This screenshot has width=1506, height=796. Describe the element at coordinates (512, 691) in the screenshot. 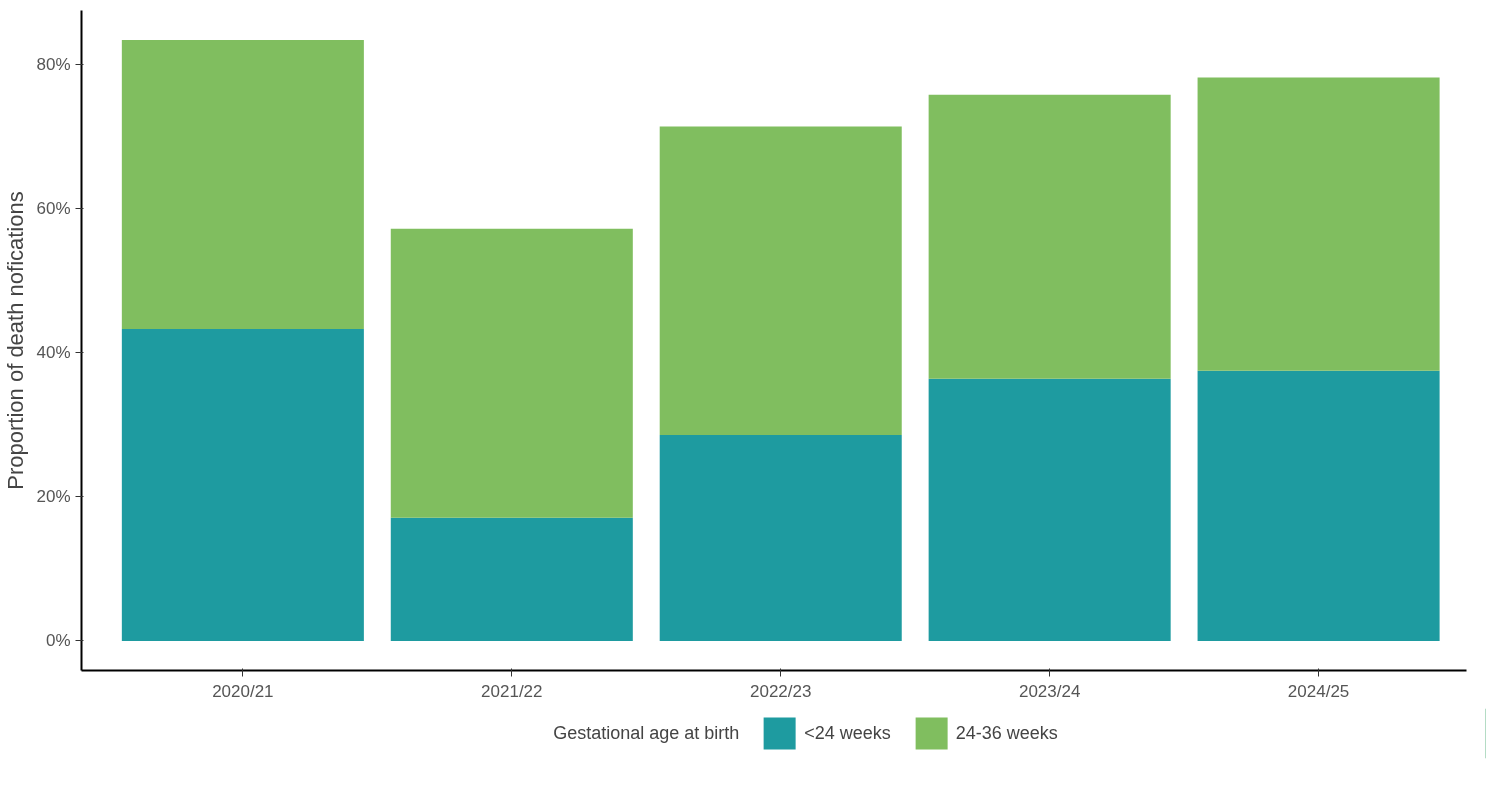

I see `x-tick-label: 2021/22` at that location.